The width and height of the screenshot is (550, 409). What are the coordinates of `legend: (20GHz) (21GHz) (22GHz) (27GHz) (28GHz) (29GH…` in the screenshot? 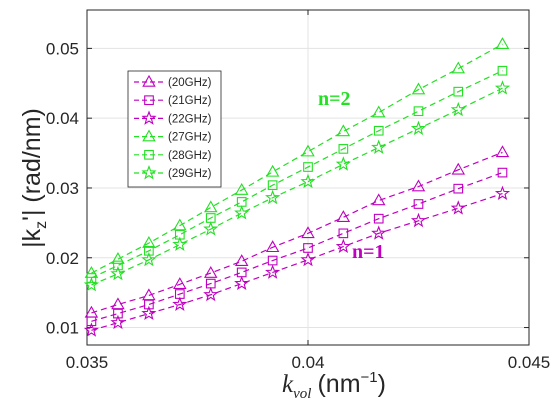 It's located at (174, 129).